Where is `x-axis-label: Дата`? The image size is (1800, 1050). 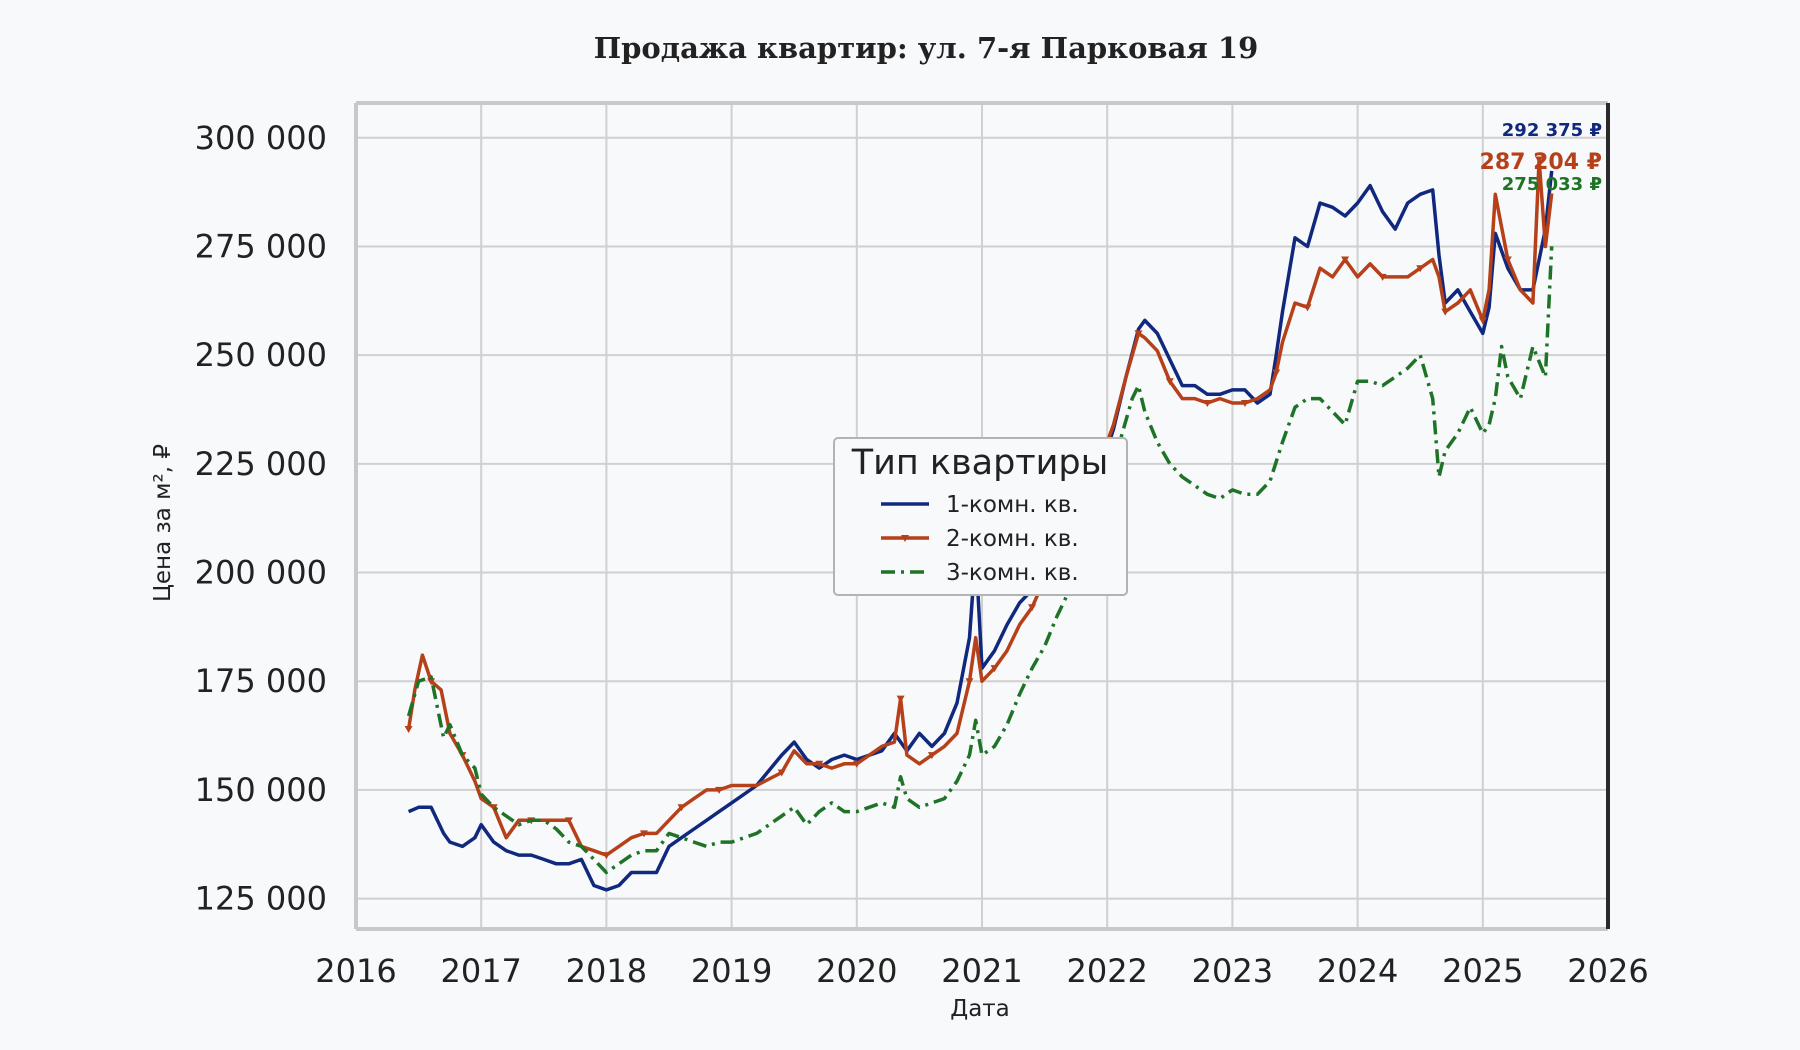 x-axis-label: Дата is located at coordinates (980, 1009).